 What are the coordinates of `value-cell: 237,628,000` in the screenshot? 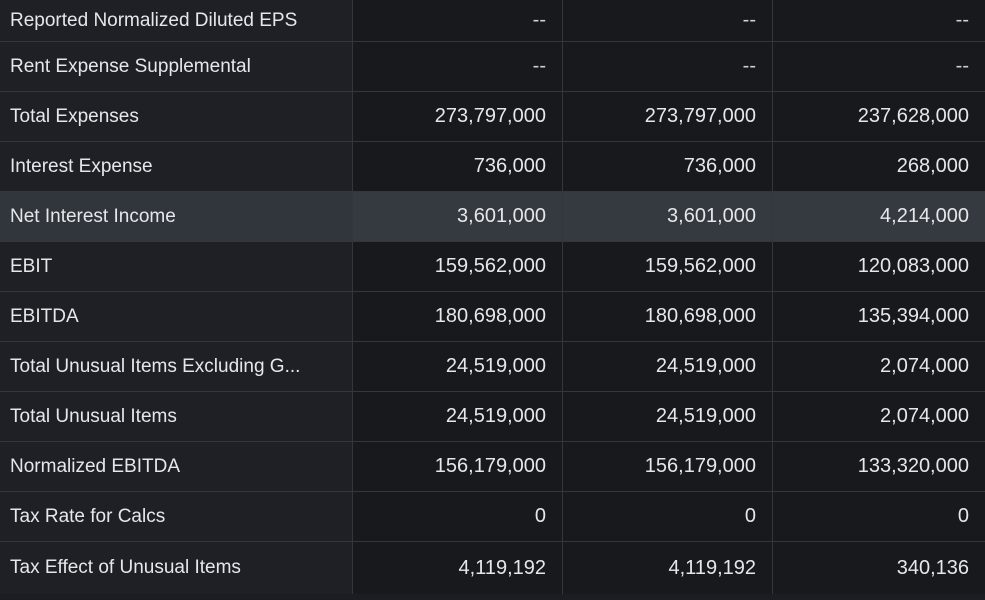 It's located at (879, 116).